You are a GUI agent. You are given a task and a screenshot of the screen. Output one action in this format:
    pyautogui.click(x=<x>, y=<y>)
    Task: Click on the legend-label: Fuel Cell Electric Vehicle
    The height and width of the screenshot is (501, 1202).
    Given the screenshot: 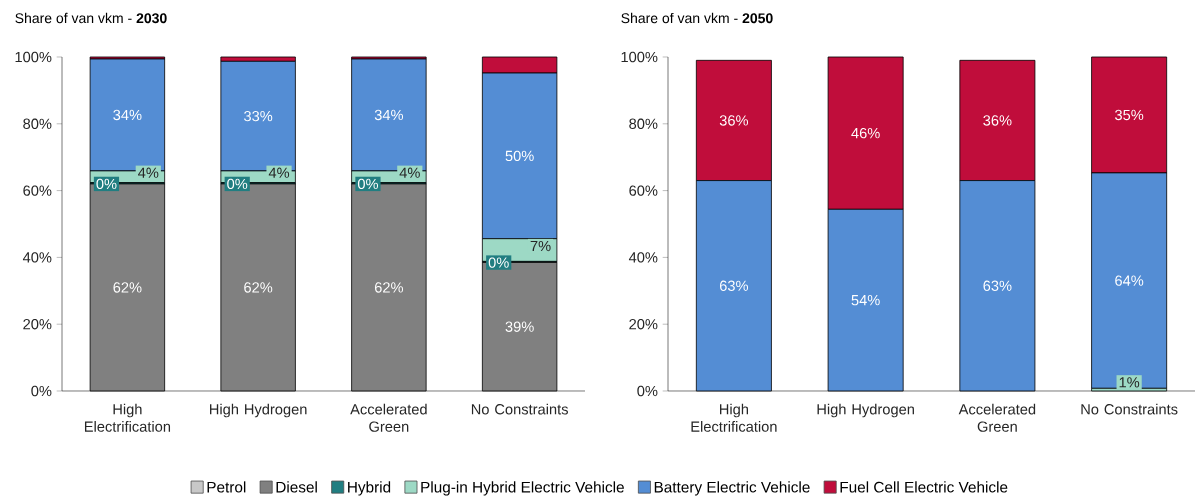 What is the action you would take?
    pyautogui.click(x=924, y=487)
    